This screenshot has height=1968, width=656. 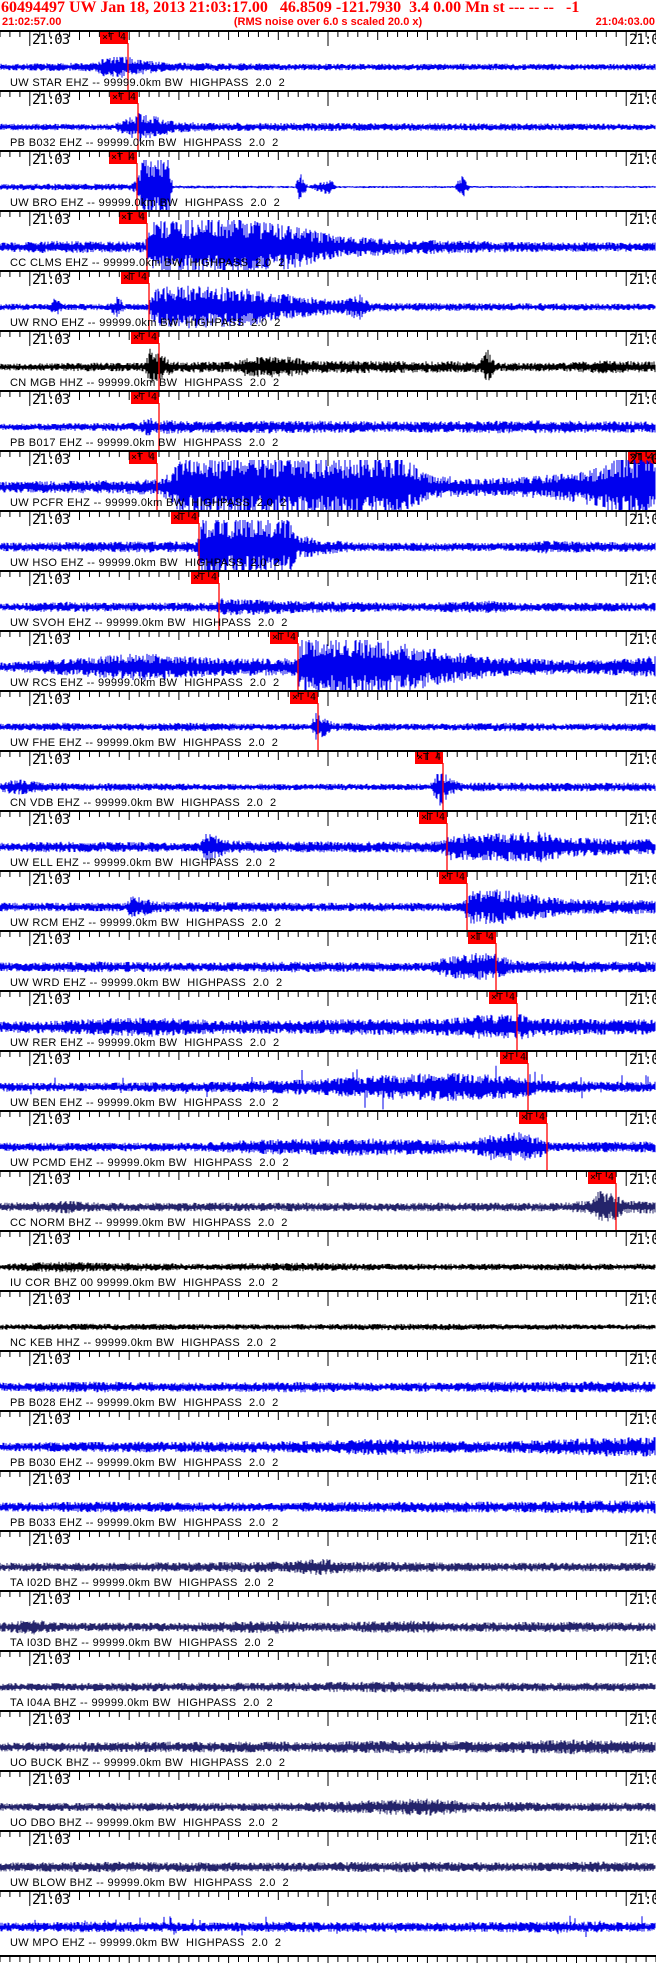 What do you see at coordinates (328, 1961) in the screenshot?
I see `bottom-ruler-ticks` at bounding box center [328, 1961].